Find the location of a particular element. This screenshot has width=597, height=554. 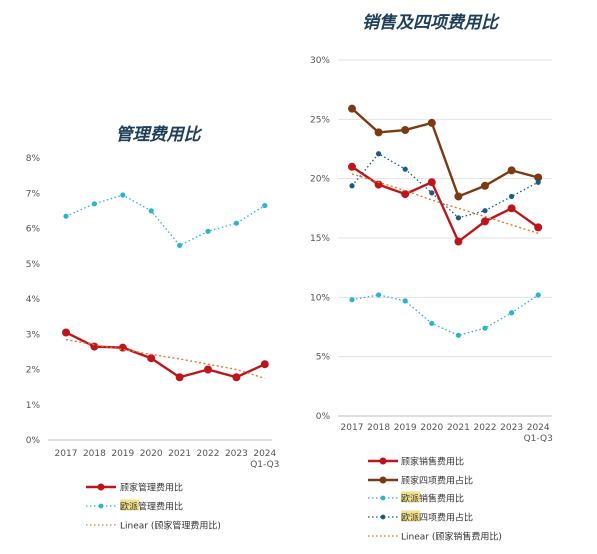

legend-entry: Linear (顾家销售费用比) is located at coordinates (451, 537).